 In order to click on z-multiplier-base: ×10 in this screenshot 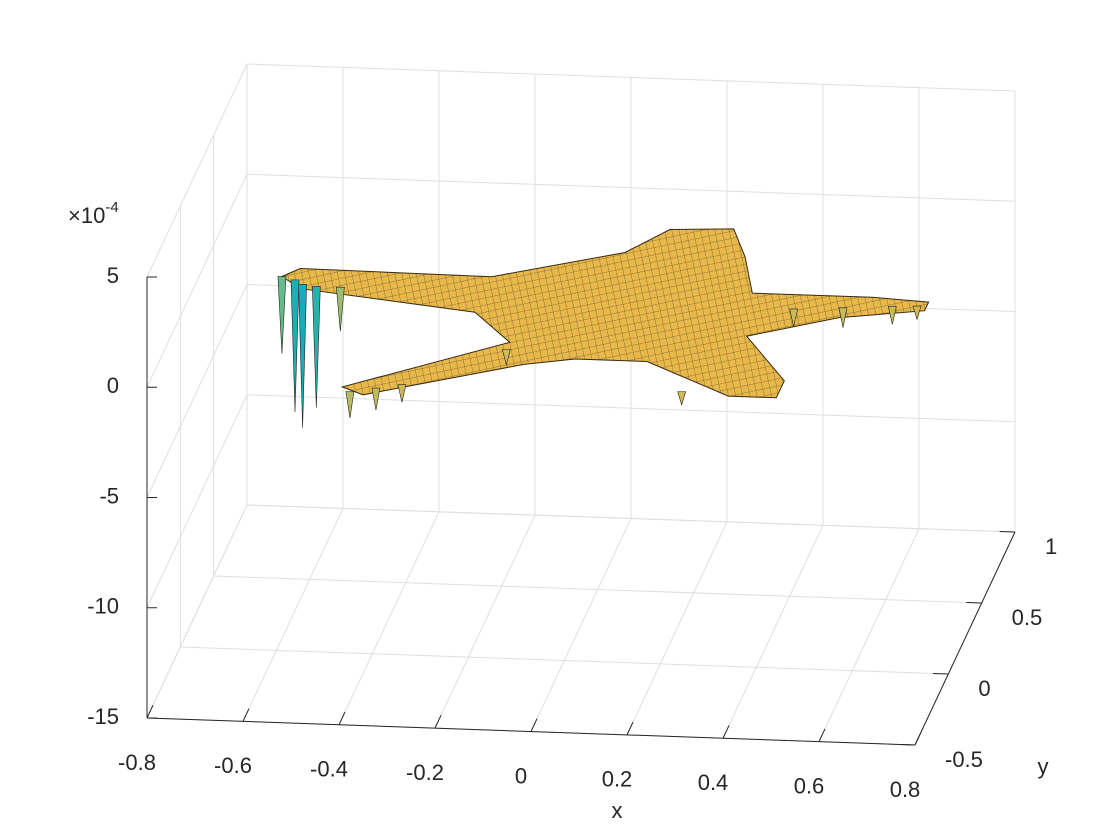, I will do `click(86, 215)`.